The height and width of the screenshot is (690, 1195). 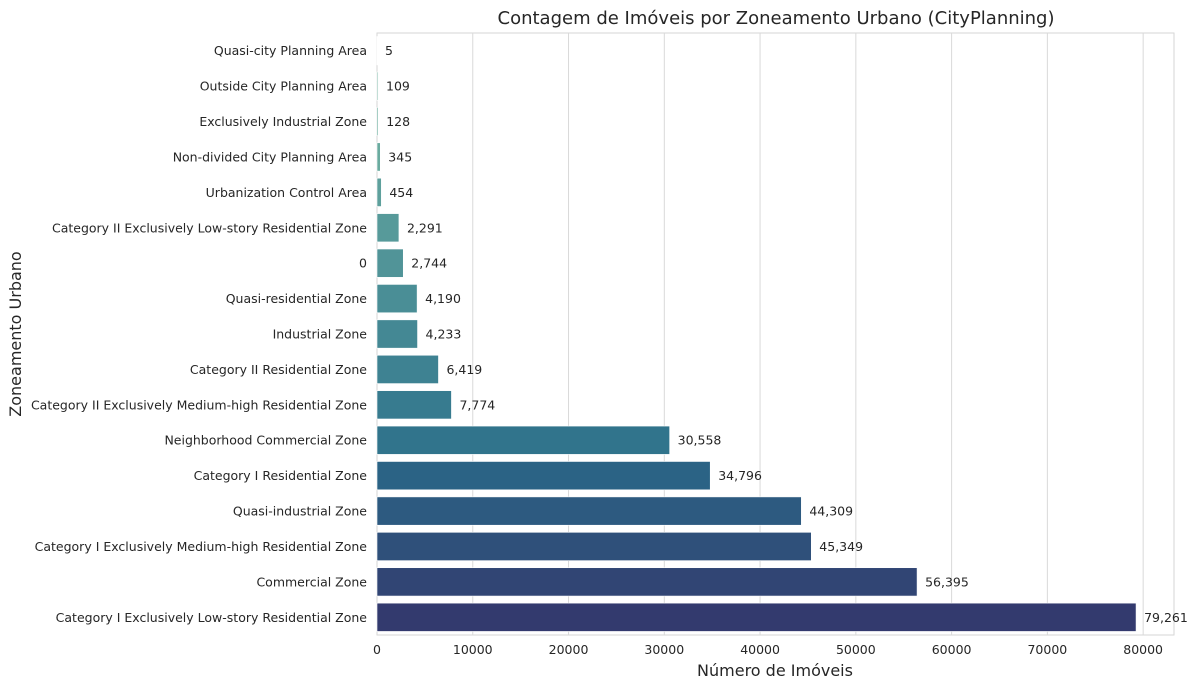 I want to click on data-label: 2,291, so click(x=425, y=227).